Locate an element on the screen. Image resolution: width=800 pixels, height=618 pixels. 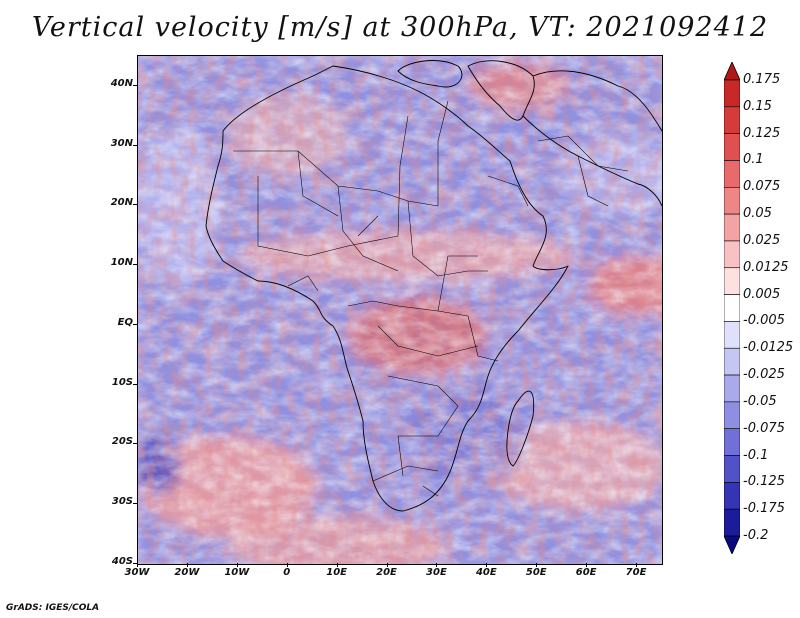
colorbar-label: 0.075 is located at coordinates (762, 187).